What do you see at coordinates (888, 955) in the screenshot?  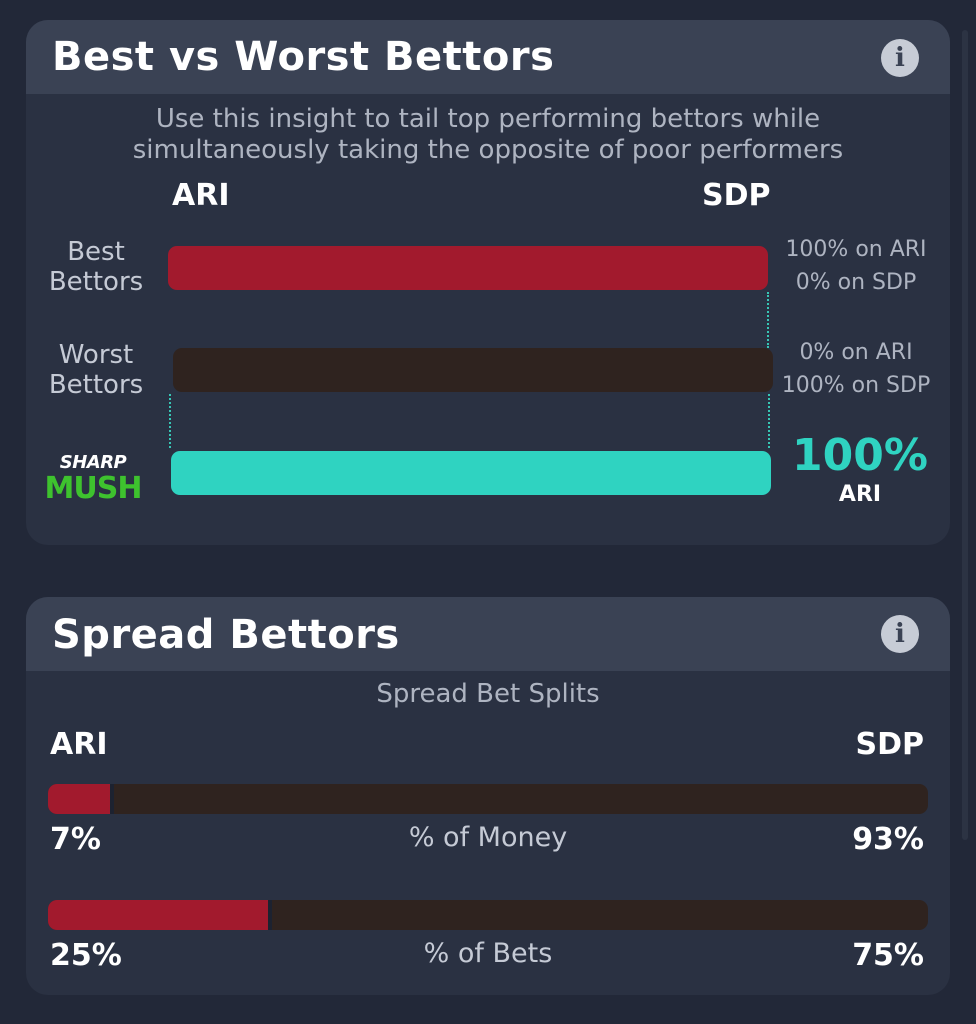 I see `bets-sdp-pct: 75%` at bounding box center [888, 955].